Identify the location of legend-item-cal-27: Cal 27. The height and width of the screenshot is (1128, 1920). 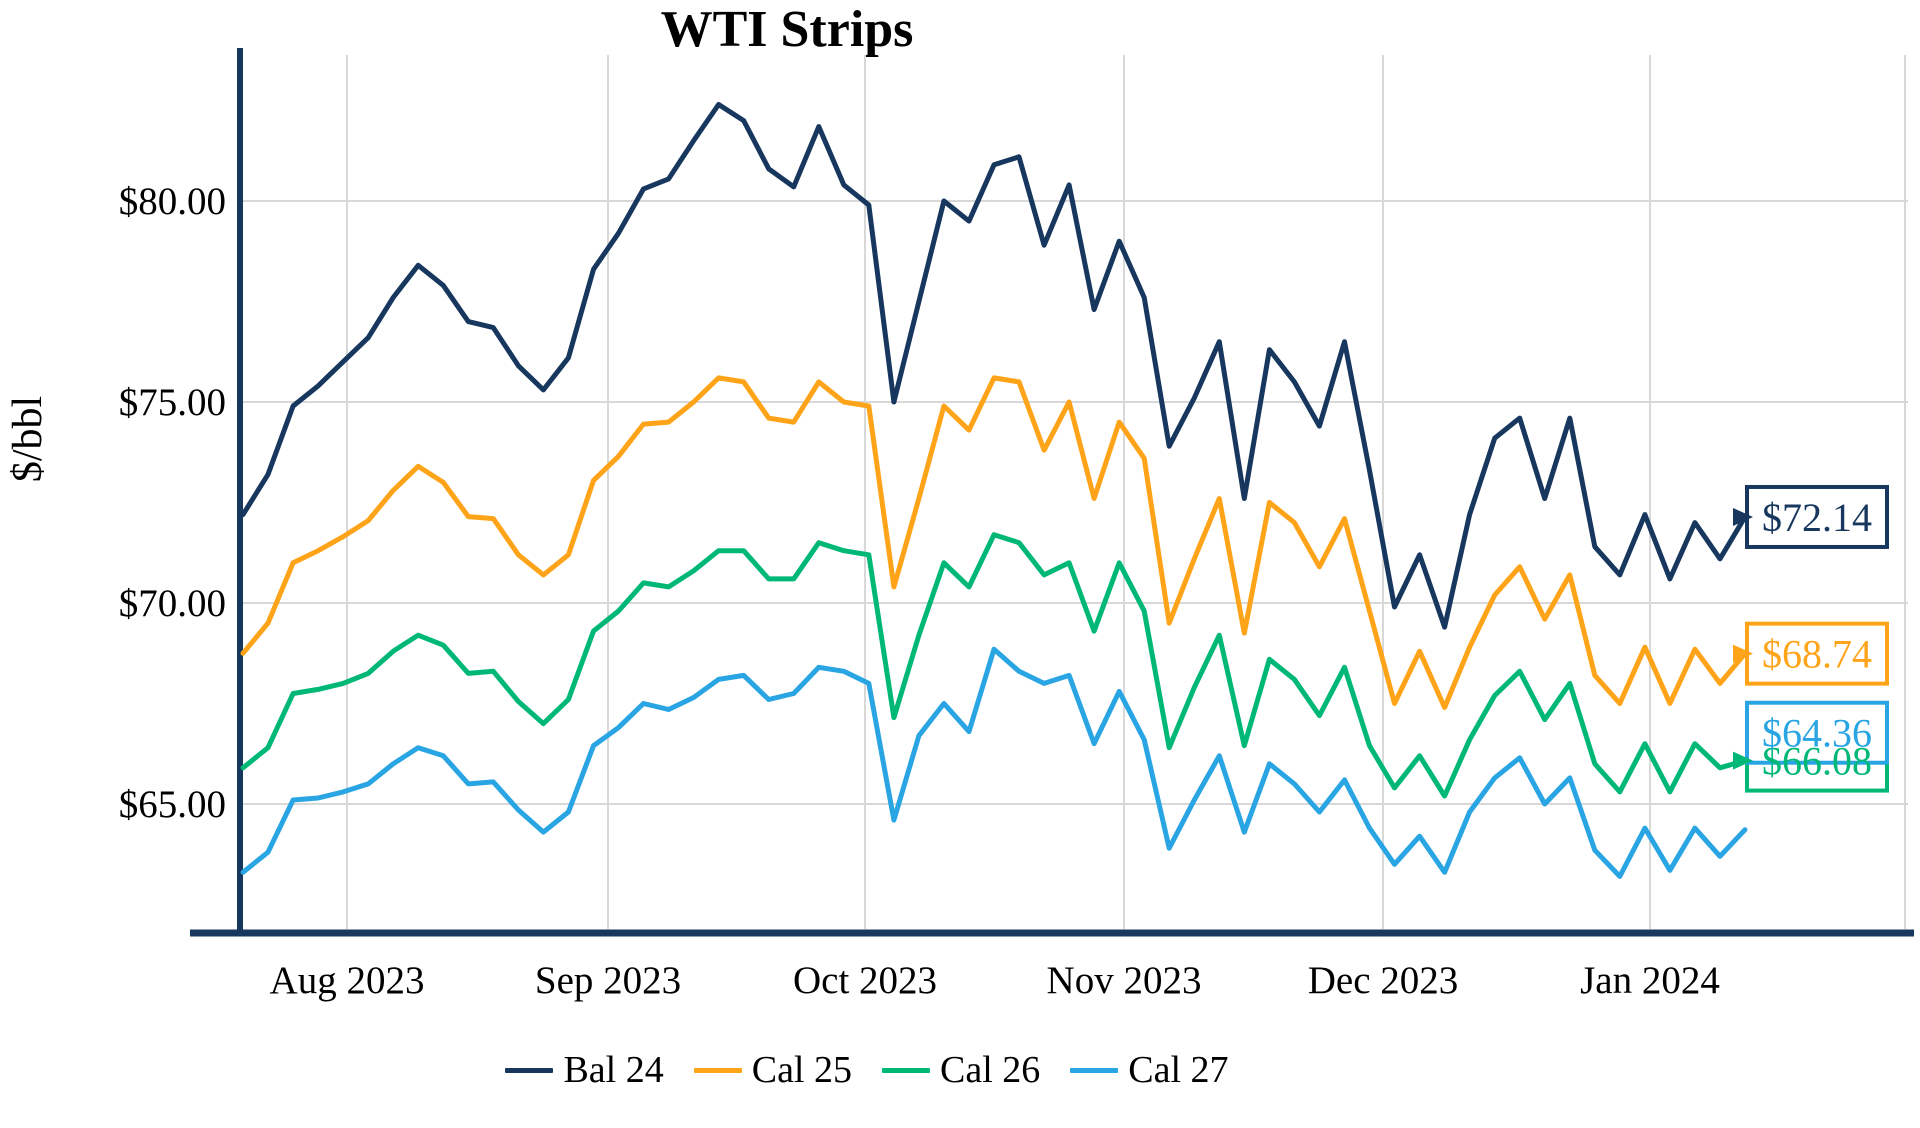
(1149, 1070).